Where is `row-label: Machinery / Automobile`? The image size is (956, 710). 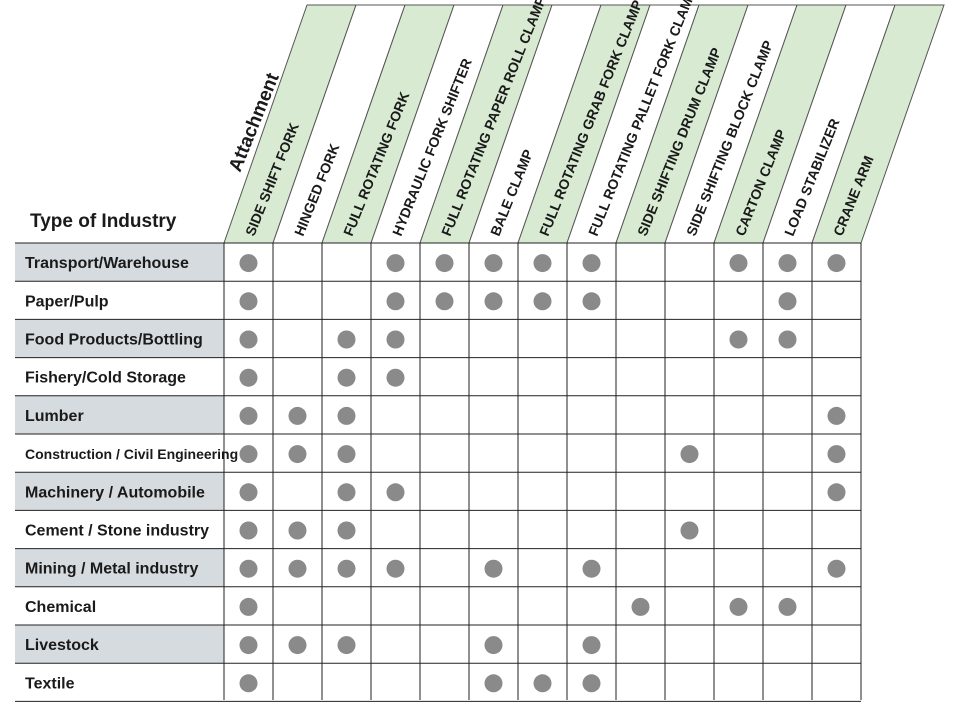 row-label: Machinery / Automobile is located at coordinates (115, 492).